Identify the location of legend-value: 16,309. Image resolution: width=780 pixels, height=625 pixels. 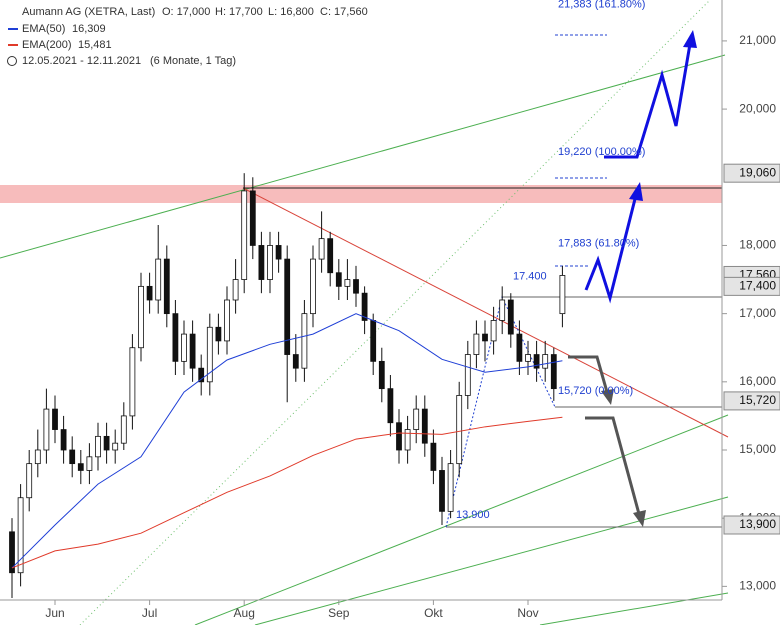
(89, 29).